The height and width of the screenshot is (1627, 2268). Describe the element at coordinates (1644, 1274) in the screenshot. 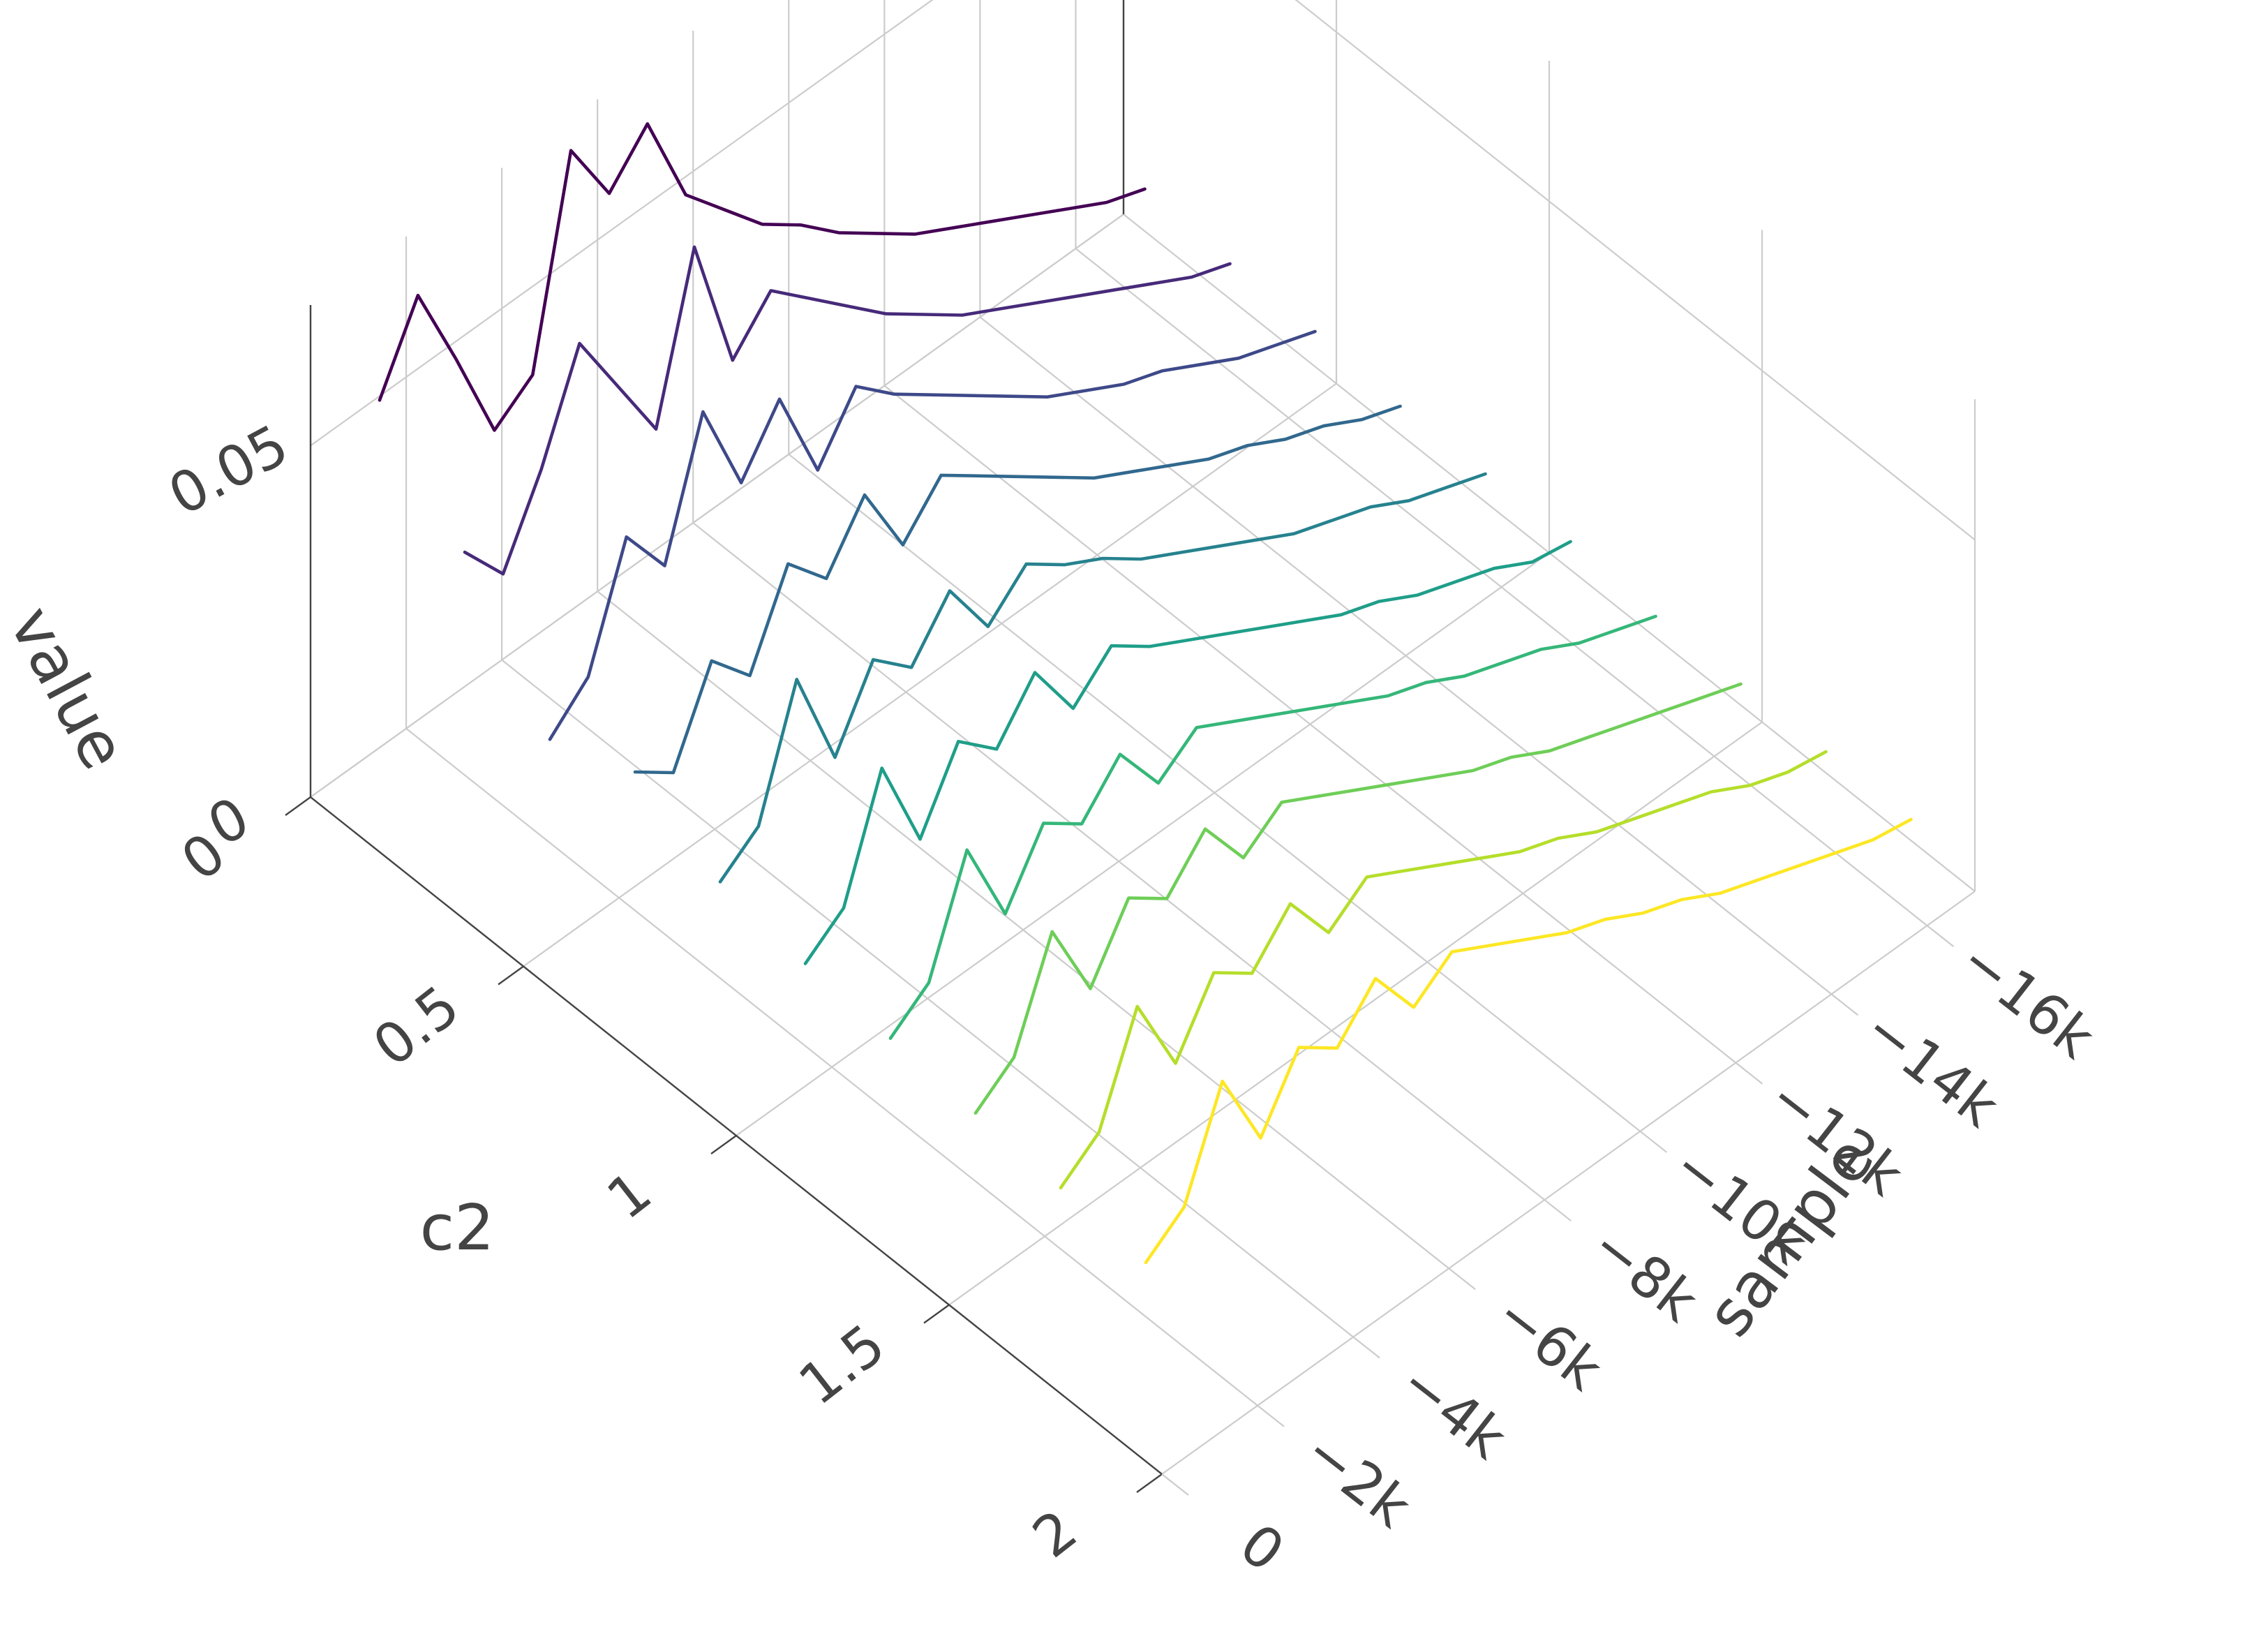

I see `y-tick-label-4: −8k` at that location.